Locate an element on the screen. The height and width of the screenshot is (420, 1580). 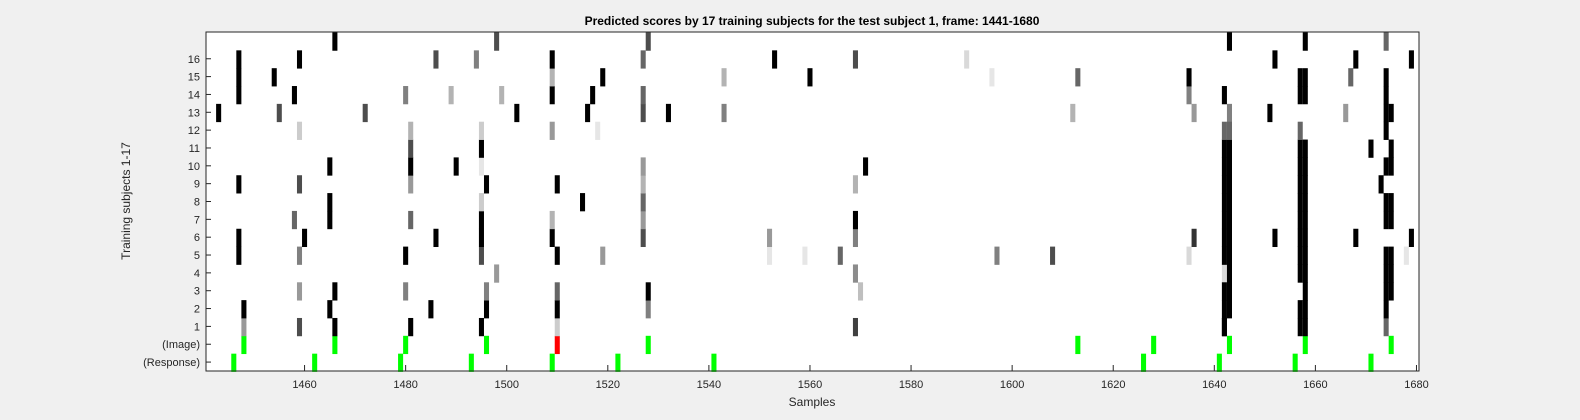
y-tick-label: 2 is located at coordinates (197, 310).